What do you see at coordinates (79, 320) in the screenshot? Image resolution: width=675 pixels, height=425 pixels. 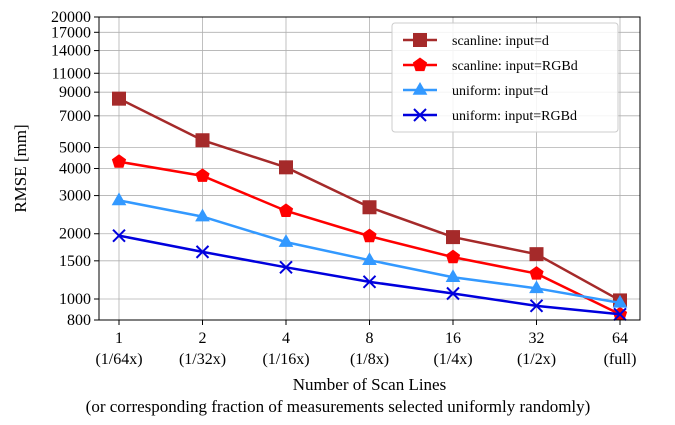 I see `y-tick-label: 800` at bounding box center [79, 320].